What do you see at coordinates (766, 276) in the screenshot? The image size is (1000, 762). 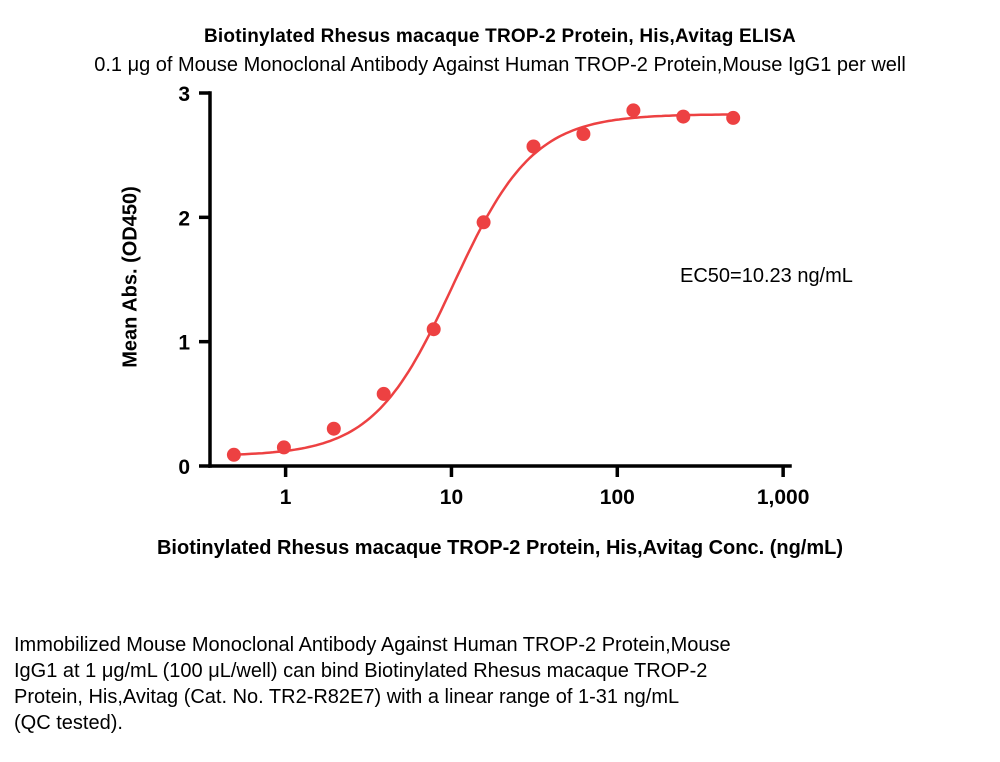 I see `ec50-annotation: EC50=10.23 ng/mL` at bounding box center [766, 276].